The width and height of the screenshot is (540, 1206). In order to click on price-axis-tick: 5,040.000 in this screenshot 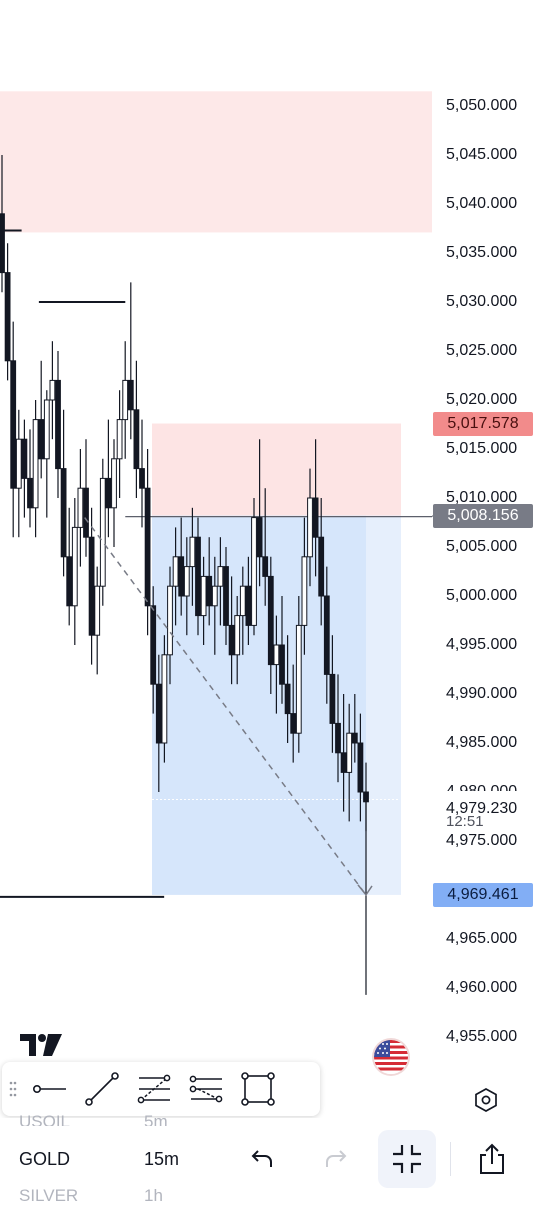, I will do `click(482, 203)`.